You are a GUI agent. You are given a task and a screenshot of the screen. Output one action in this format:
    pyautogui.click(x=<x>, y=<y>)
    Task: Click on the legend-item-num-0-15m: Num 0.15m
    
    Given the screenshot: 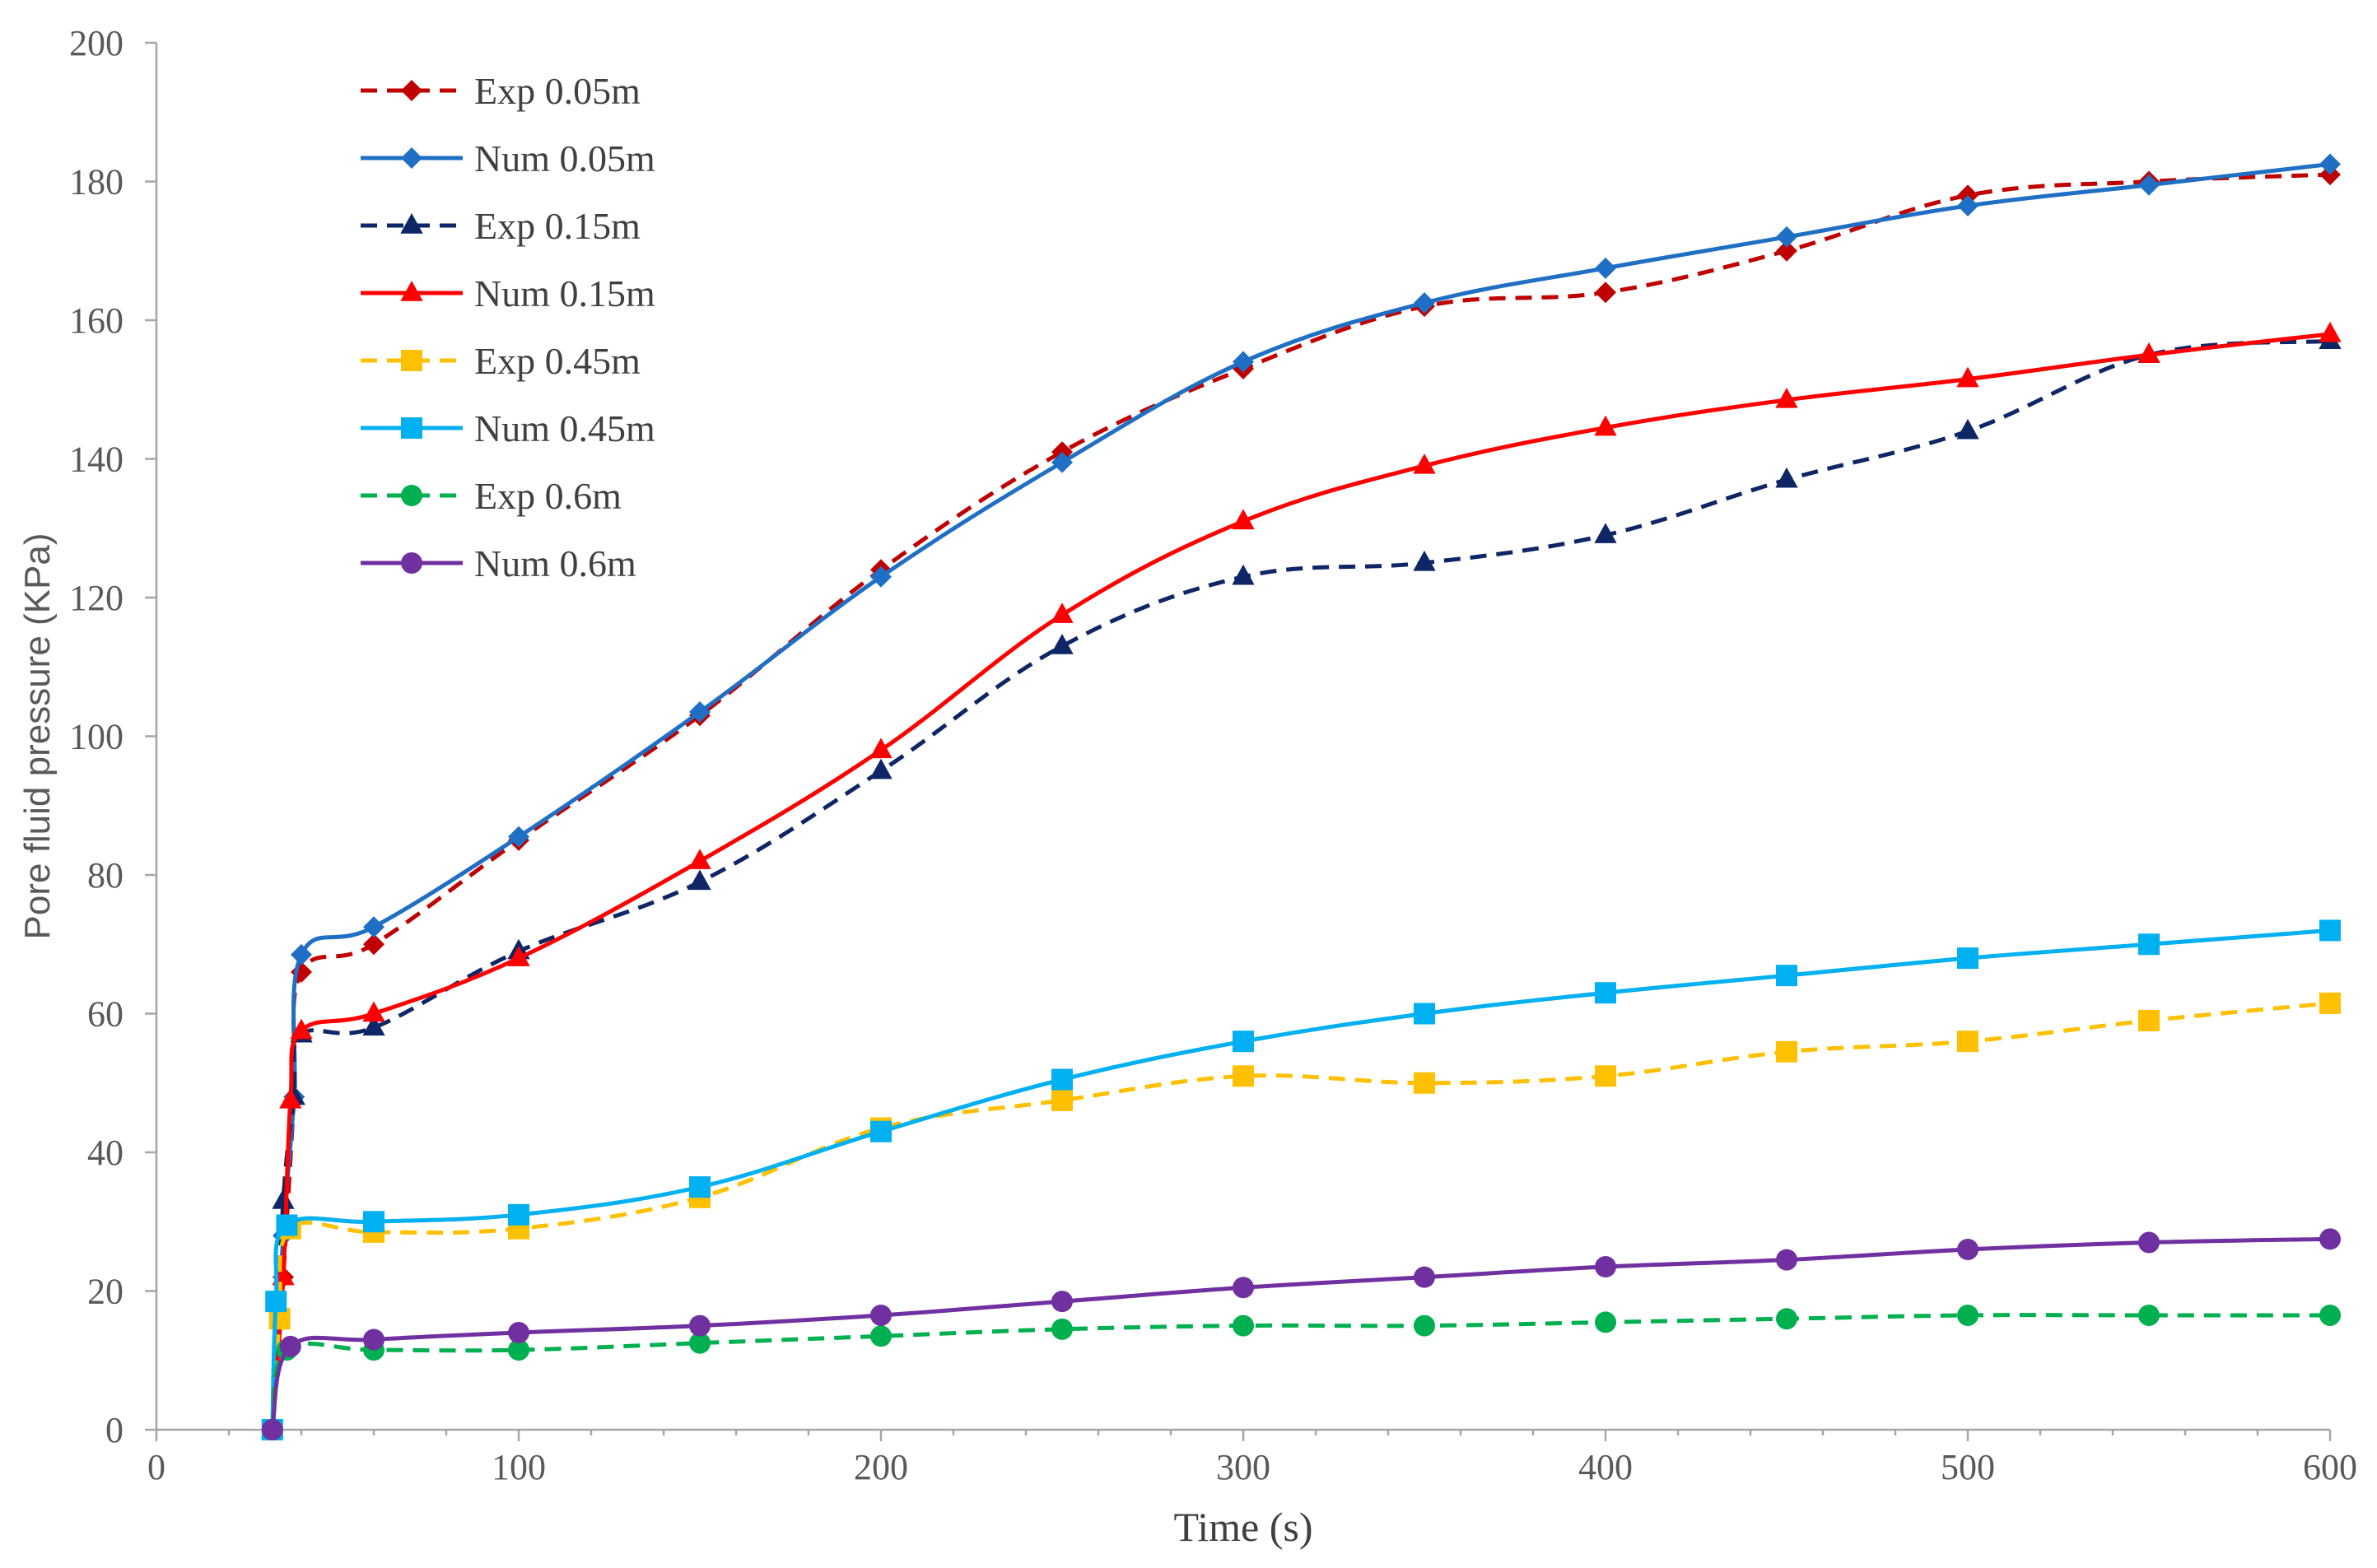 What is the action you would take?
    pyautogui.click(x=508, y=293)
    